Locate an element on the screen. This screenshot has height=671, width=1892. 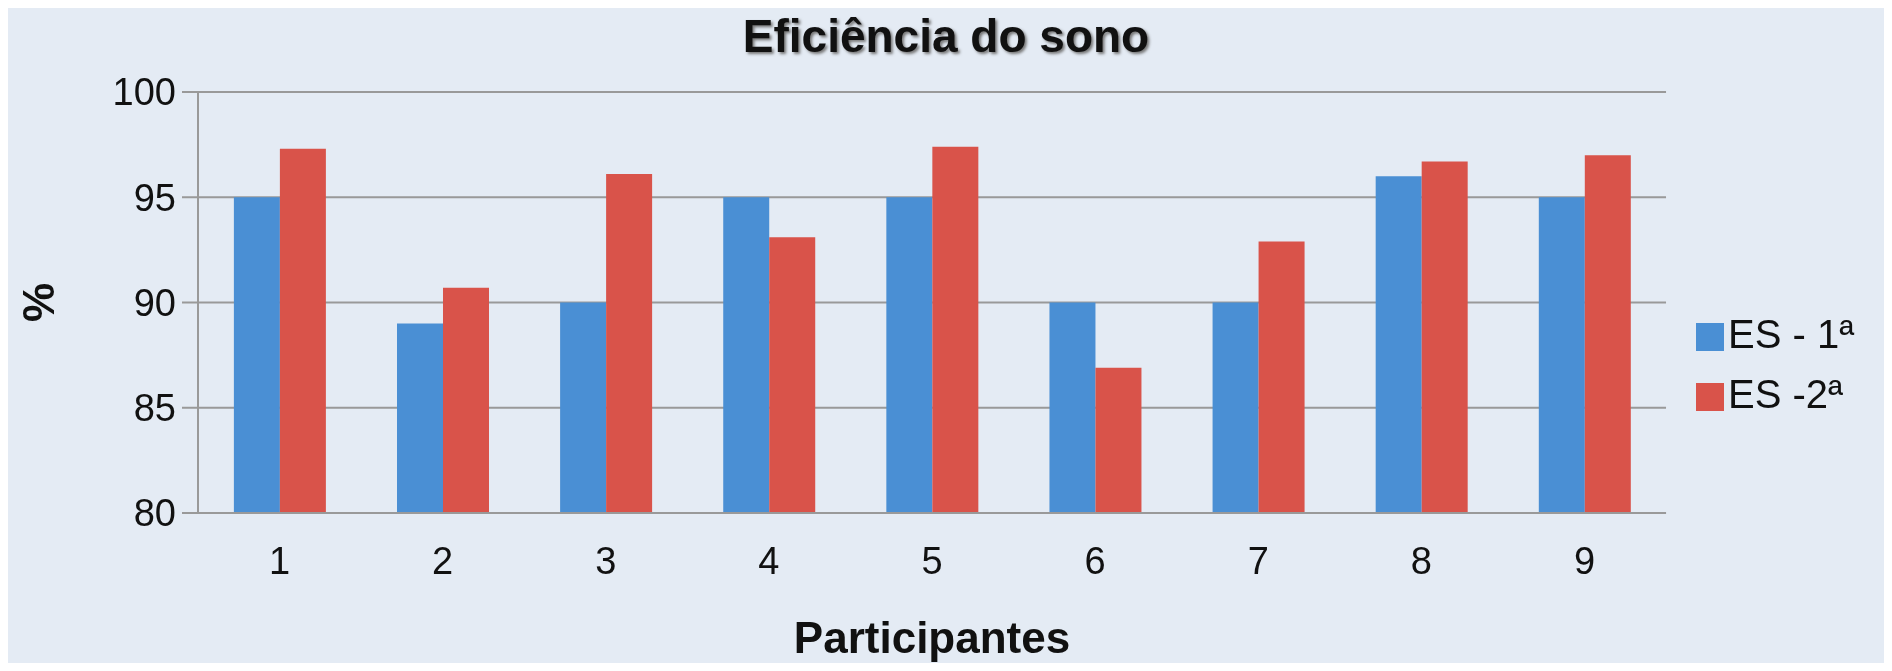
chart-title: Eficiência do sono is located at coordinates (946, 36).